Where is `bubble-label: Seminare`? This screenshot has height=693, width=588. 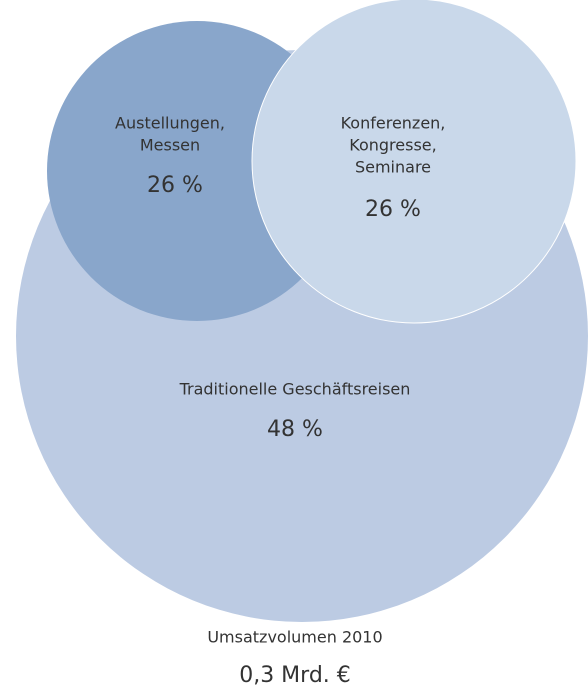 bubble-label: Seminare is located at coordinates (393, 167).